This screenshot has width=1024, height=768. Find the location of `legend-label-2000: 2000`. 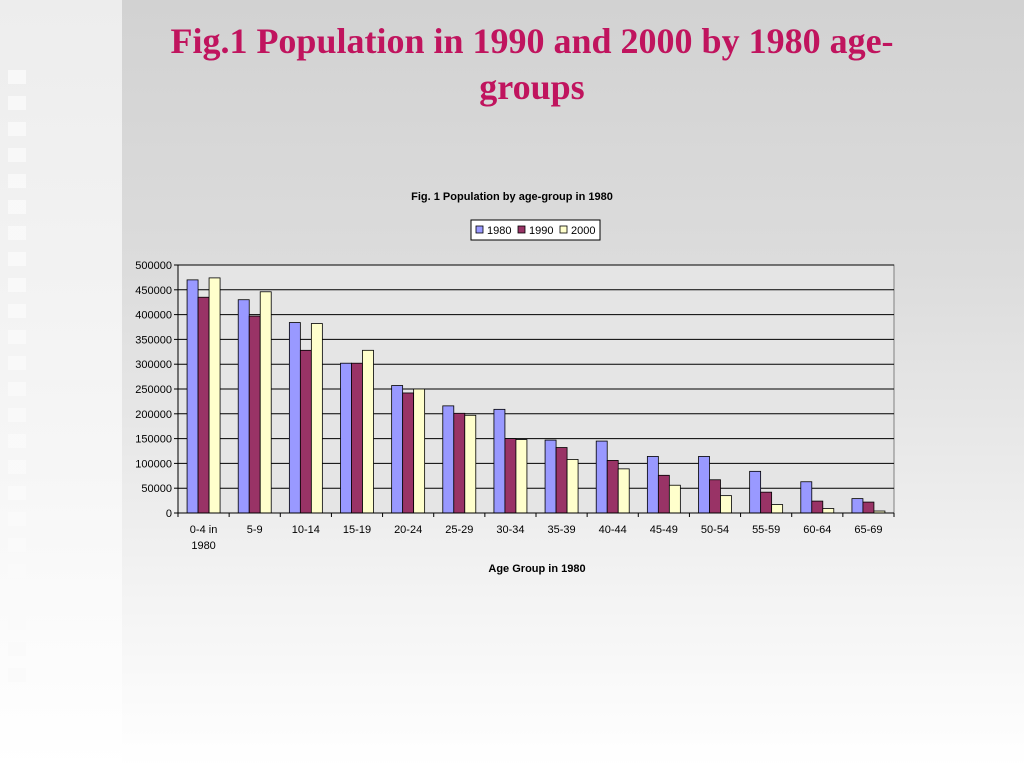

legend-label-2000: 2000 is located at coordinates (583, 231).